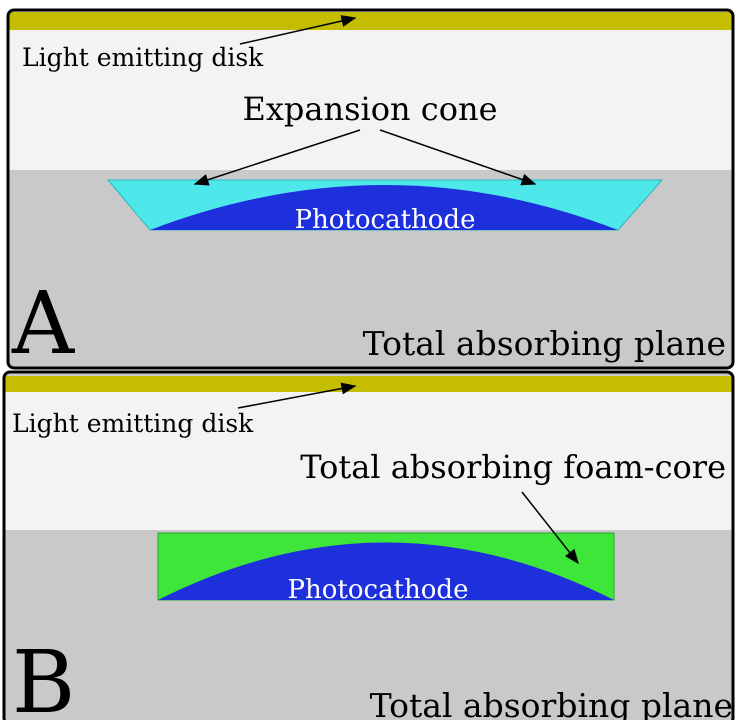 The image size is (735, 720). What do you see at coordinates (369, 109) in the screenshot?
I see `annotation-label: Expansion cone` at bounding box center [369, 109].